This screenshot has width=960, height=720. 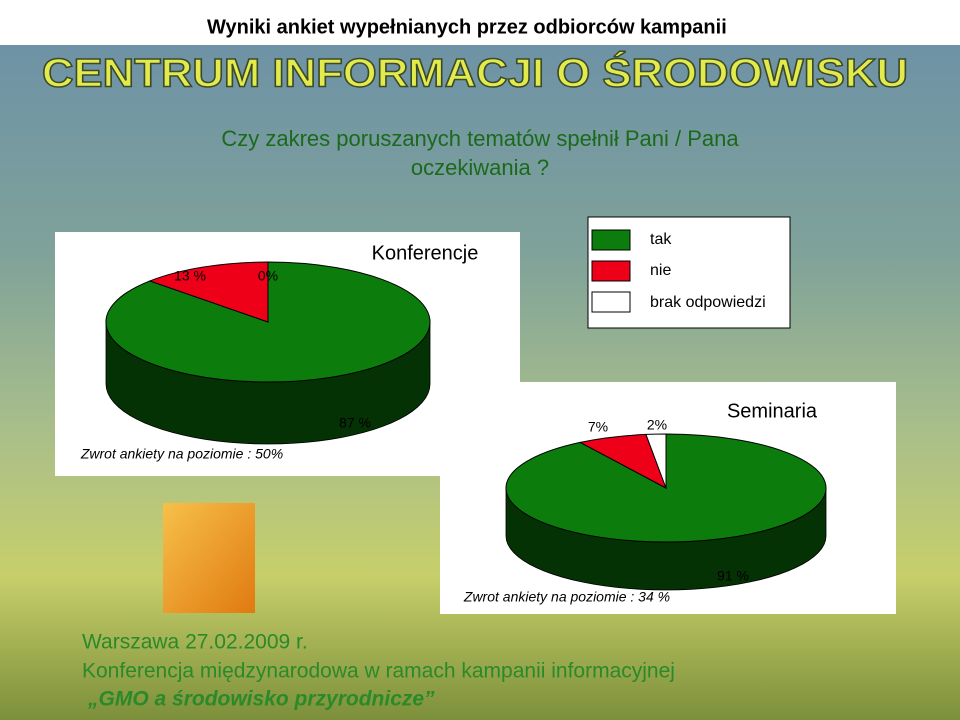 I want to click on chart-title: Konferencje, so click(x=425, y=253).